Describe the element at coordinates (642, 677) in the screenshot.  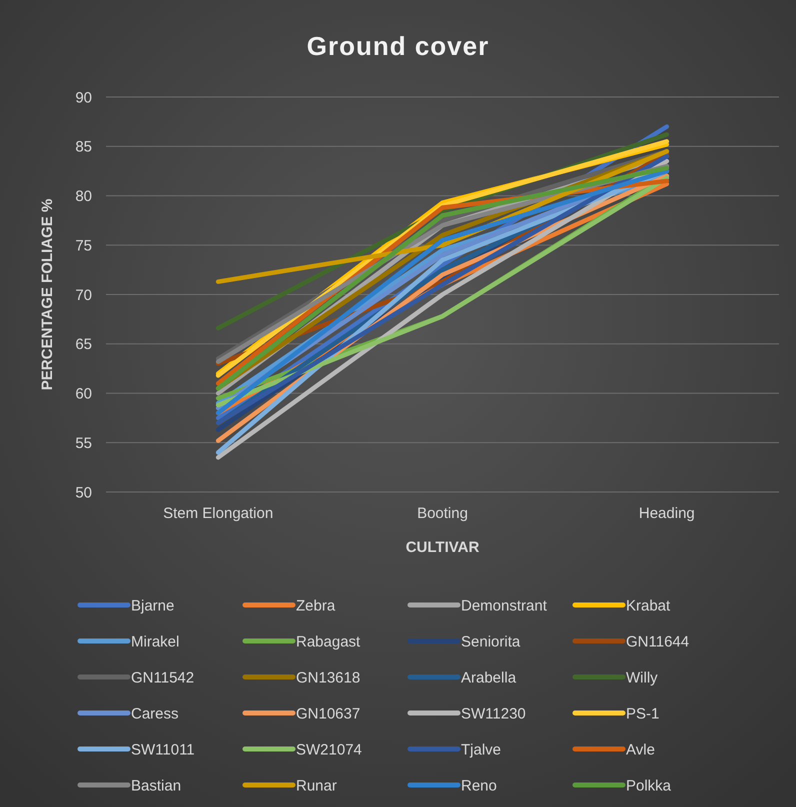
I see `legend-label: Willy` at that location.